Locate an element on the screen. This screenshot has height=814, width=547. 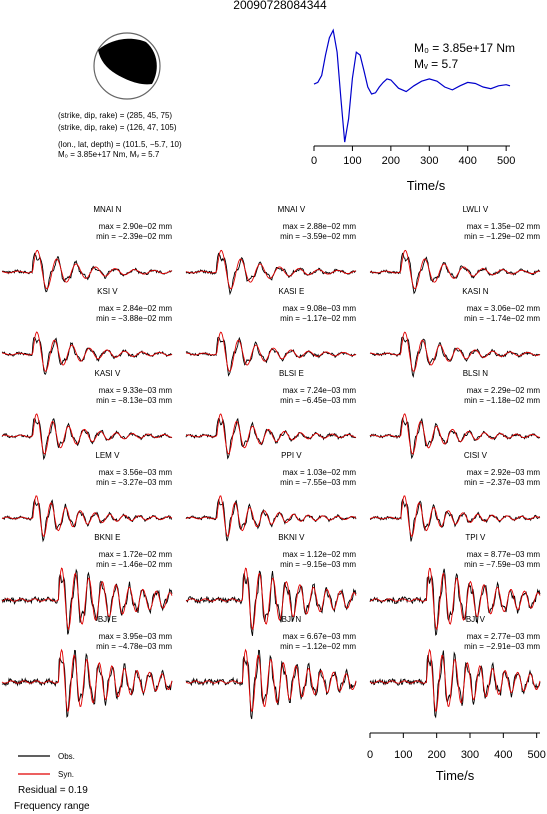
station-label: BKNI E is located at coordinates (107, 537).